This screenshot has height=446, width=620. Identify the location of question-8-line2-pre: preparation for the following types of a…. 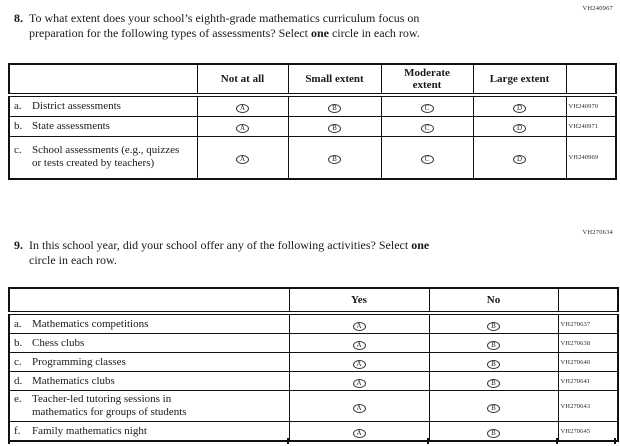
(170, 32).